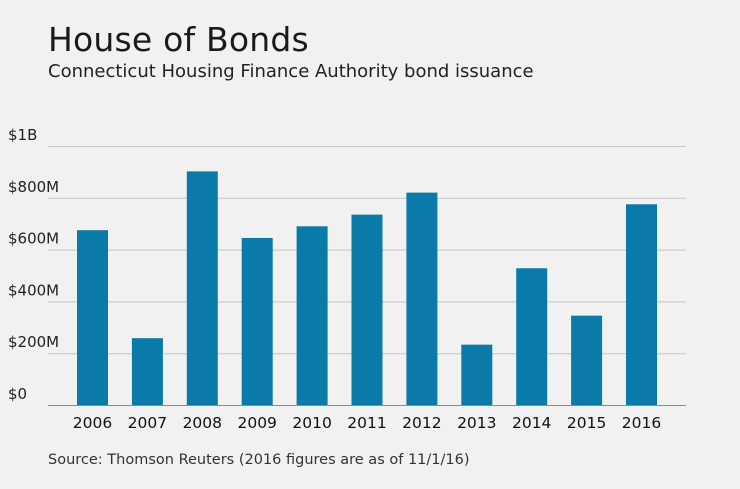  I want to click on bar-2010, so click(312, 315).